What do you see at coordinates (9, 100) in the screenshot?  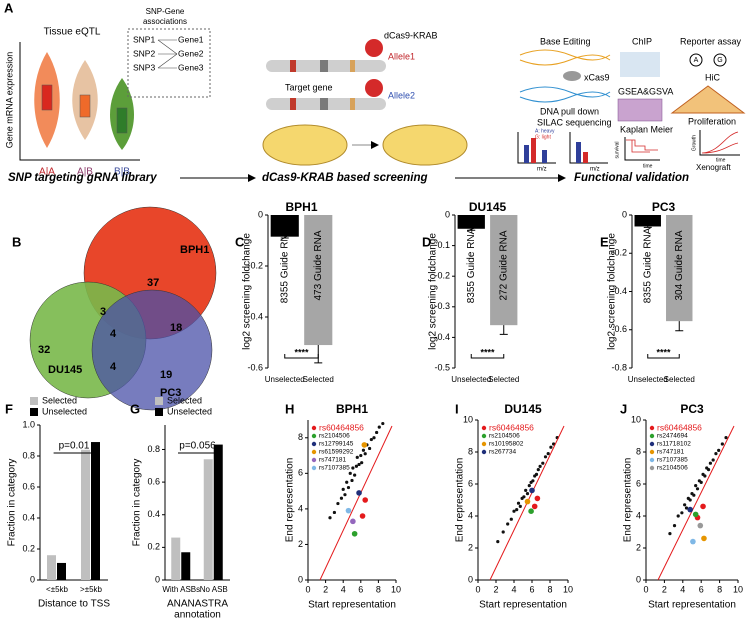 I see `y-label: Gene mRNA expression` at bounding box center [9, 100].